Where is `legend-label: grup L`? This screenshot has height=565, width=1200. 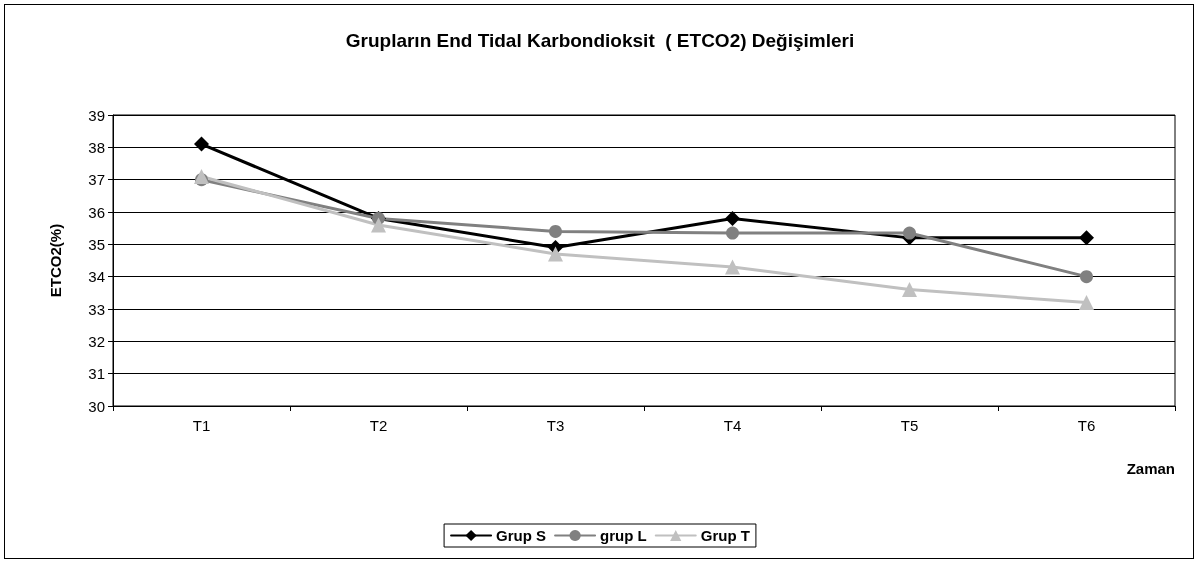 legend-label: grup L is located at coordinates (623, 535).